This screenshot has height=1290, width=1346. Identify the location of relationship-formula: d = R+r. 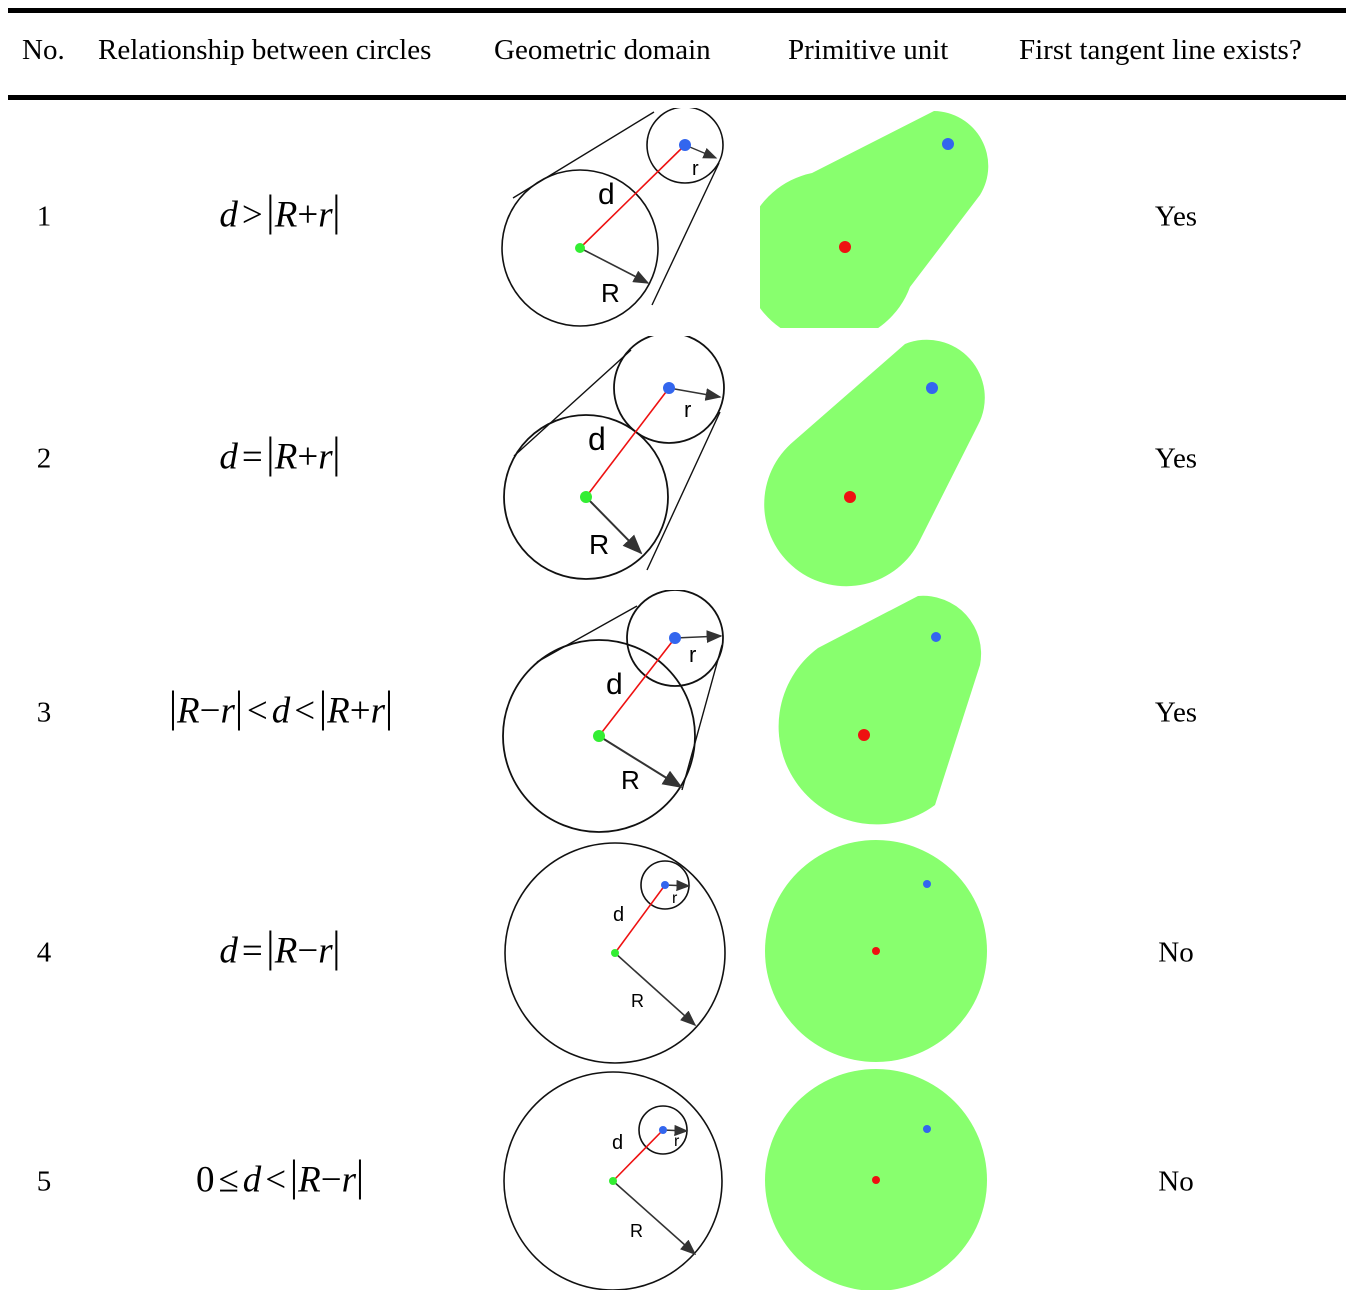
(279, 457).